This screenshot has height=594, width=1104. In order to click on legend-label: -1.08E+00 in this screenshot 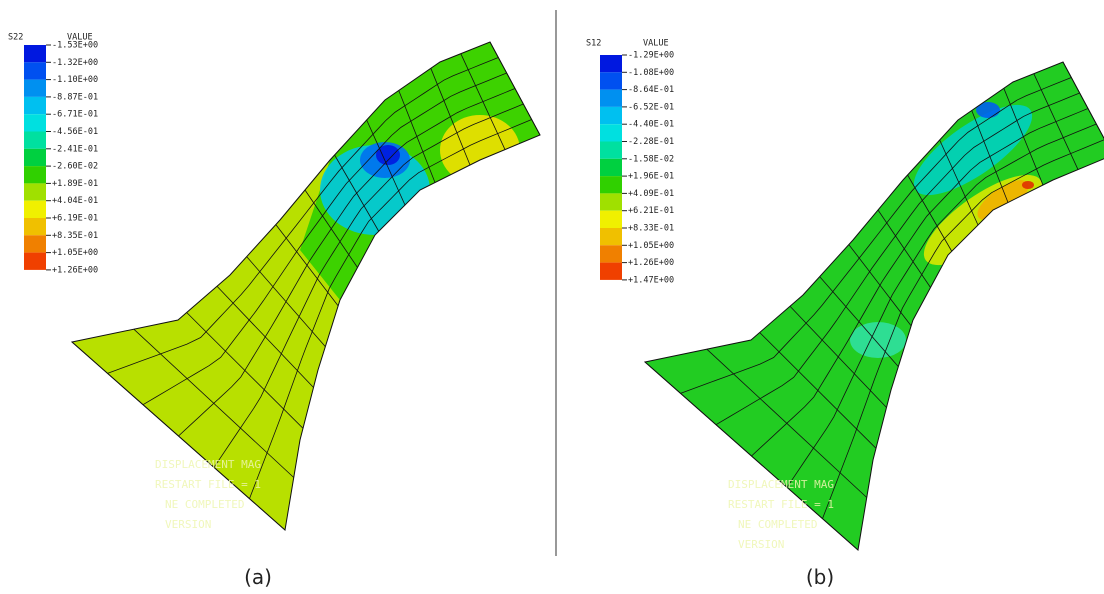, I will do `click(651, 73)`.